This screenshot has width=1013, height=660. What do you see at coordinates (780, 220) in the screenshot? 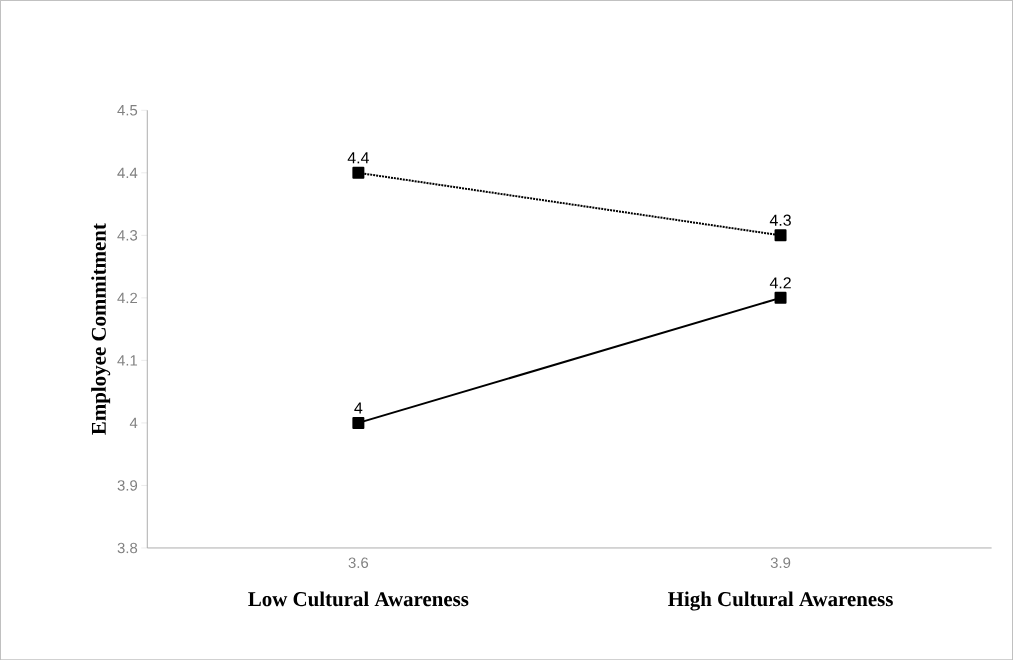
I see `data-label: 4.3` at bounding box center [780, 220].